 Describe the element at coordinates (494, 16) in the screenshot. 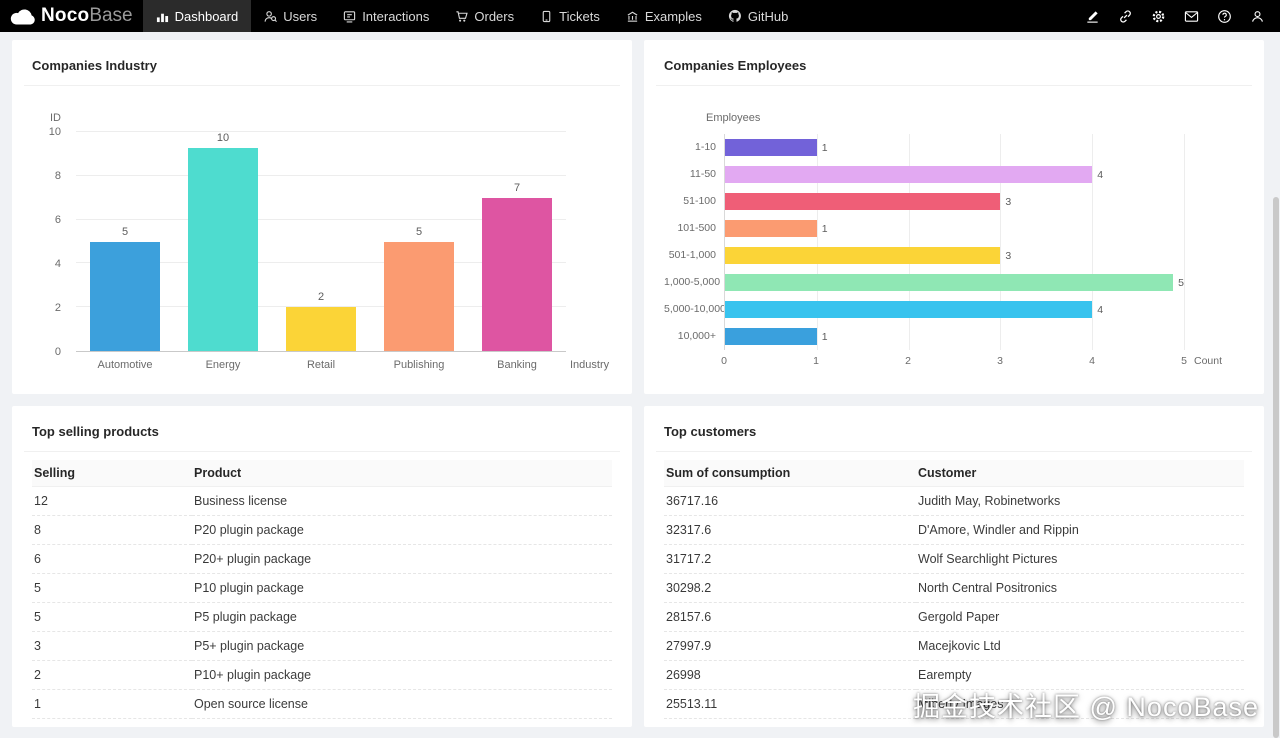

I see `nav-item-label: Orders` at that location.